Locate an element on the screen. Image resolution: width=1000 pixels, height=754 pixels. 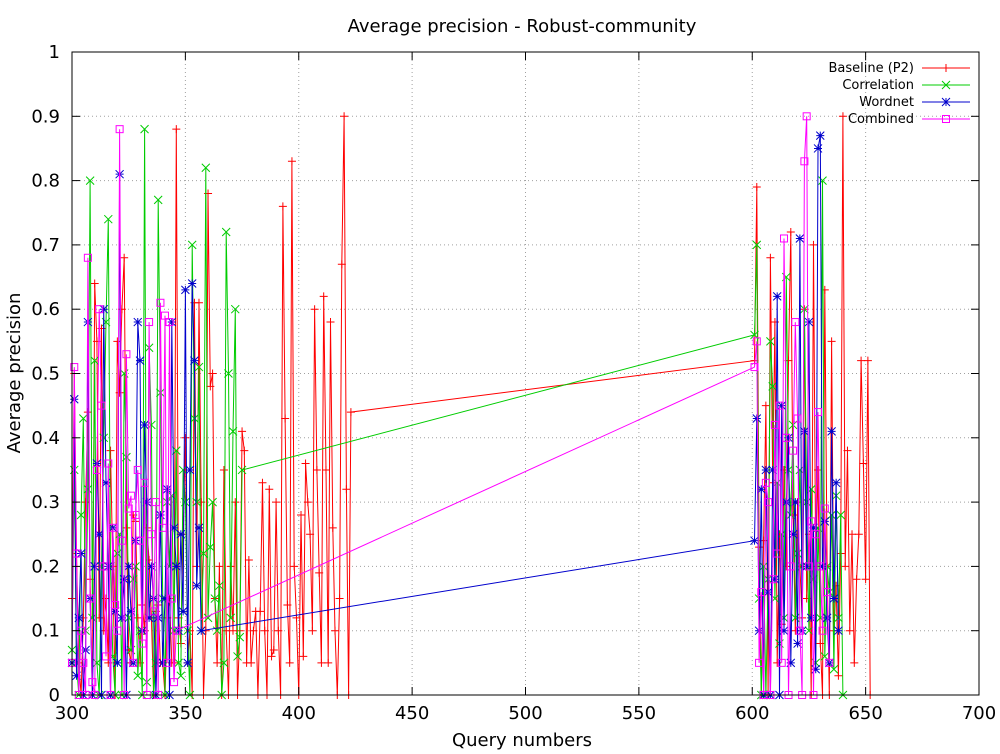
y-tick-label: 0.4 is located at coordinates (45, 438).